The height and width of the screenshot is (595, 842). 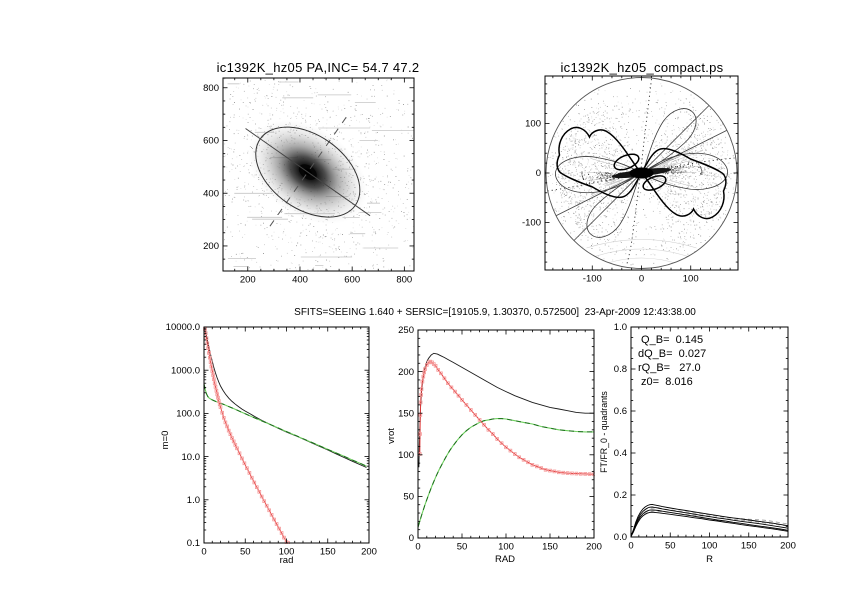 I want to click on series-disk-component-dashed, so click(x=285, y=425).